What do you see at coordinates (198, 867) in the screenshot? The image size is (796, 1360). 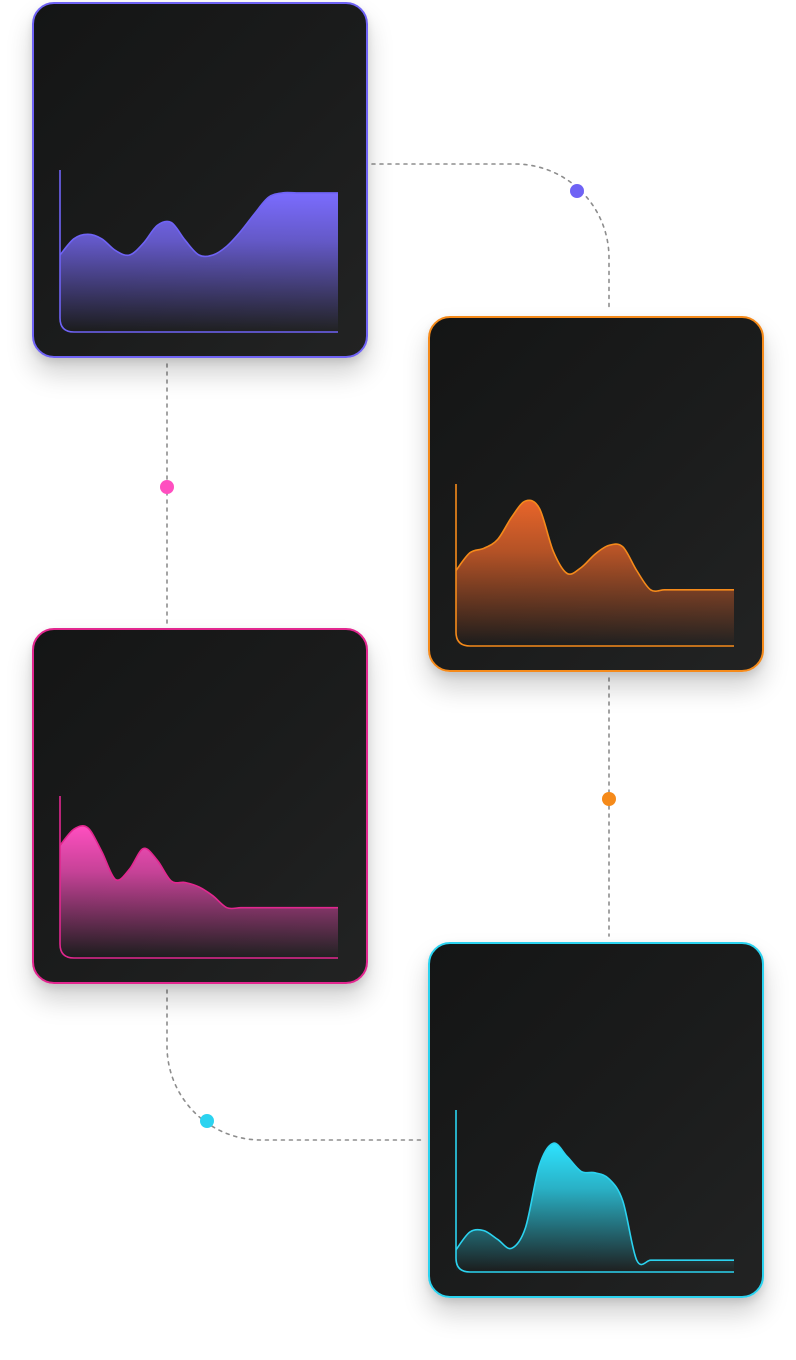 I see `series-line-pink` at bounding box center [198, 867].